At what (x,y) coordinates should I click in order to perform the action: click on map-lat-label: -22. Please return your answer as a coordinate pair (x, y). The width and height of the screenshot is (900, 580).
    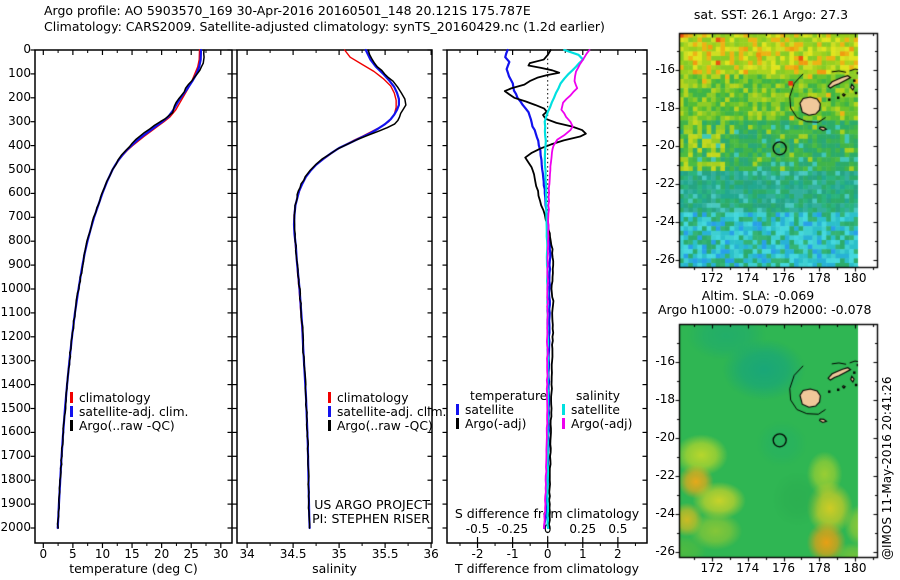
    Looking at the image, I should click on (665, 475).